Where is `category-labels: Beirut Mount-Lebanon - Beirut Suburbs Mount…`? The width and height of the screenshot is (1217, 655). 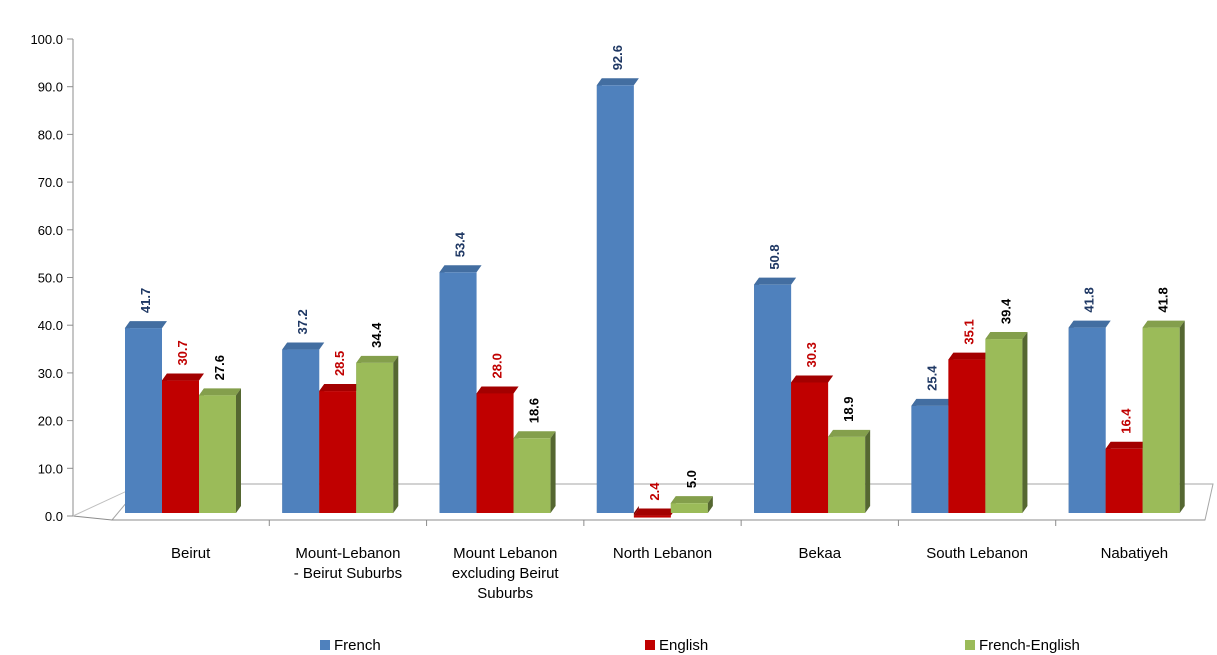 category-labels: Beirut Mount-Lebanon - Beirut Suburbs Mount… is located at coordinates (669, 573).